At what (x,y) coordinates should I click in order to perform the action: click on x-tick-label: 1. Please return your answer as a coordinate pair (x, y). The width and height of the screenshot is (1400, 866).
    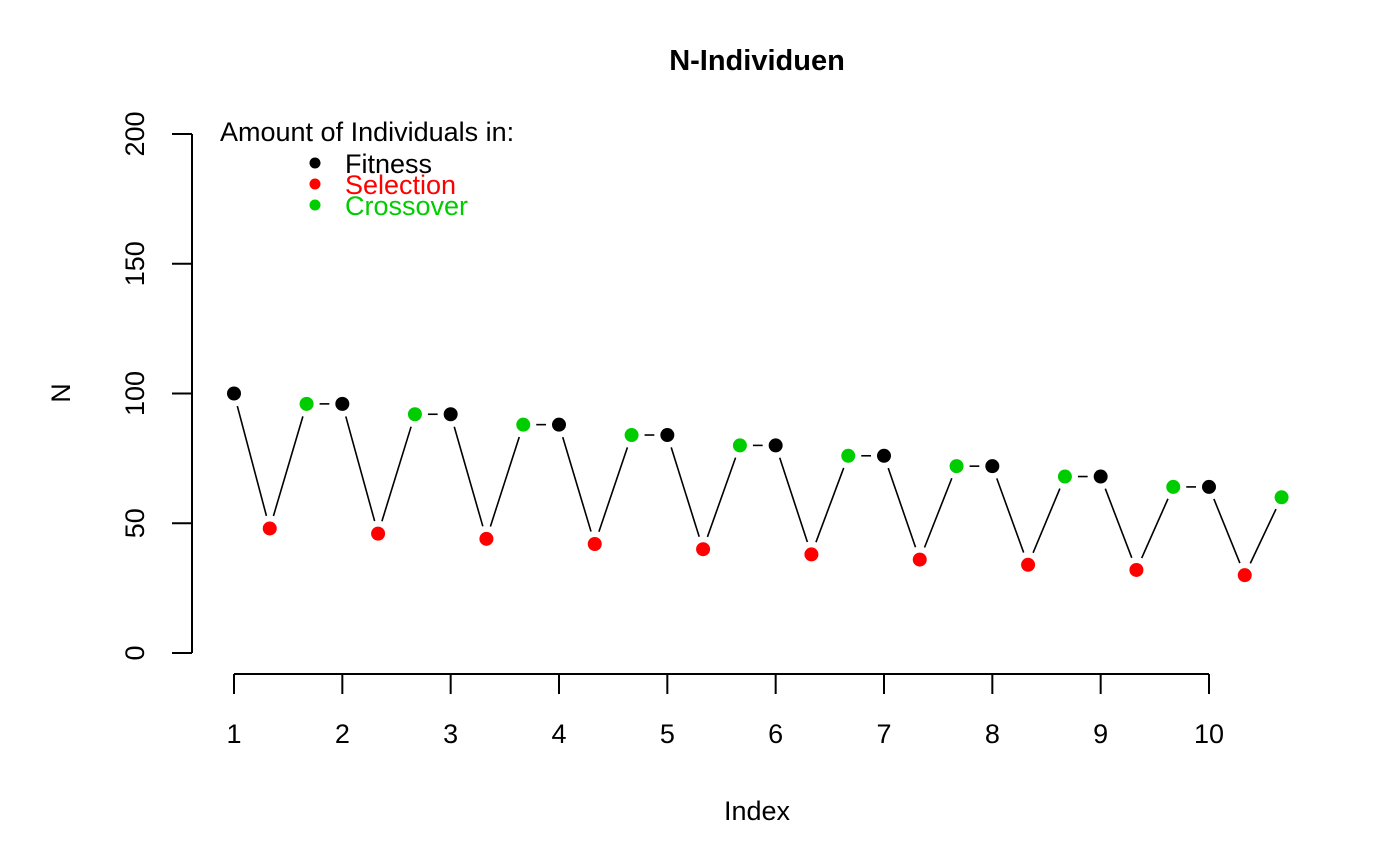
    Looking at the image, I should click on (233, 734).